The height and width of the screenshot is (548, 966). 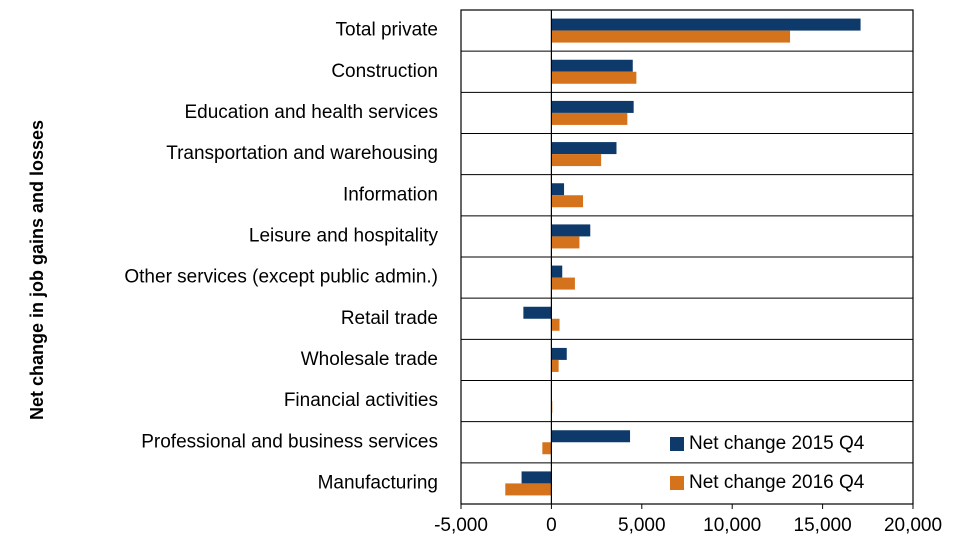 What do you see at coordinates (344, 235) in the screenshot?
I see `y-tick-label: Leisure and hospitality` at bounding box center [344, 235].